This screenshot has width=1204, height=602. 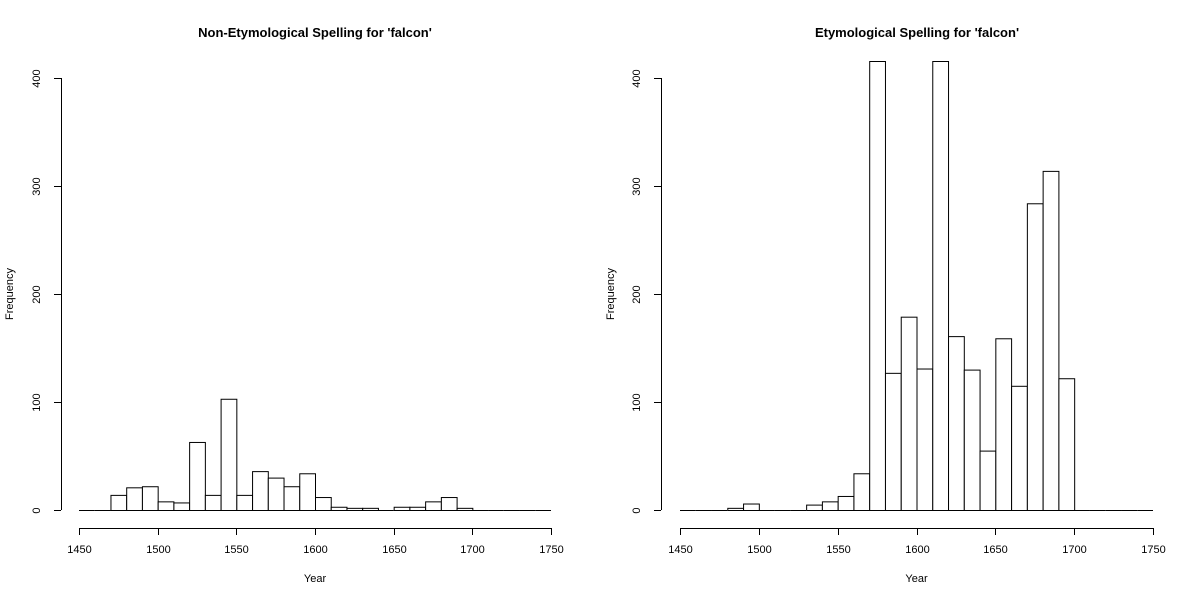 What do you see at coordinates (917, 32) in the screenshot?
I see `chart-title: Etymological Spelling for 'falcon'` at bounding box center [917, 32].